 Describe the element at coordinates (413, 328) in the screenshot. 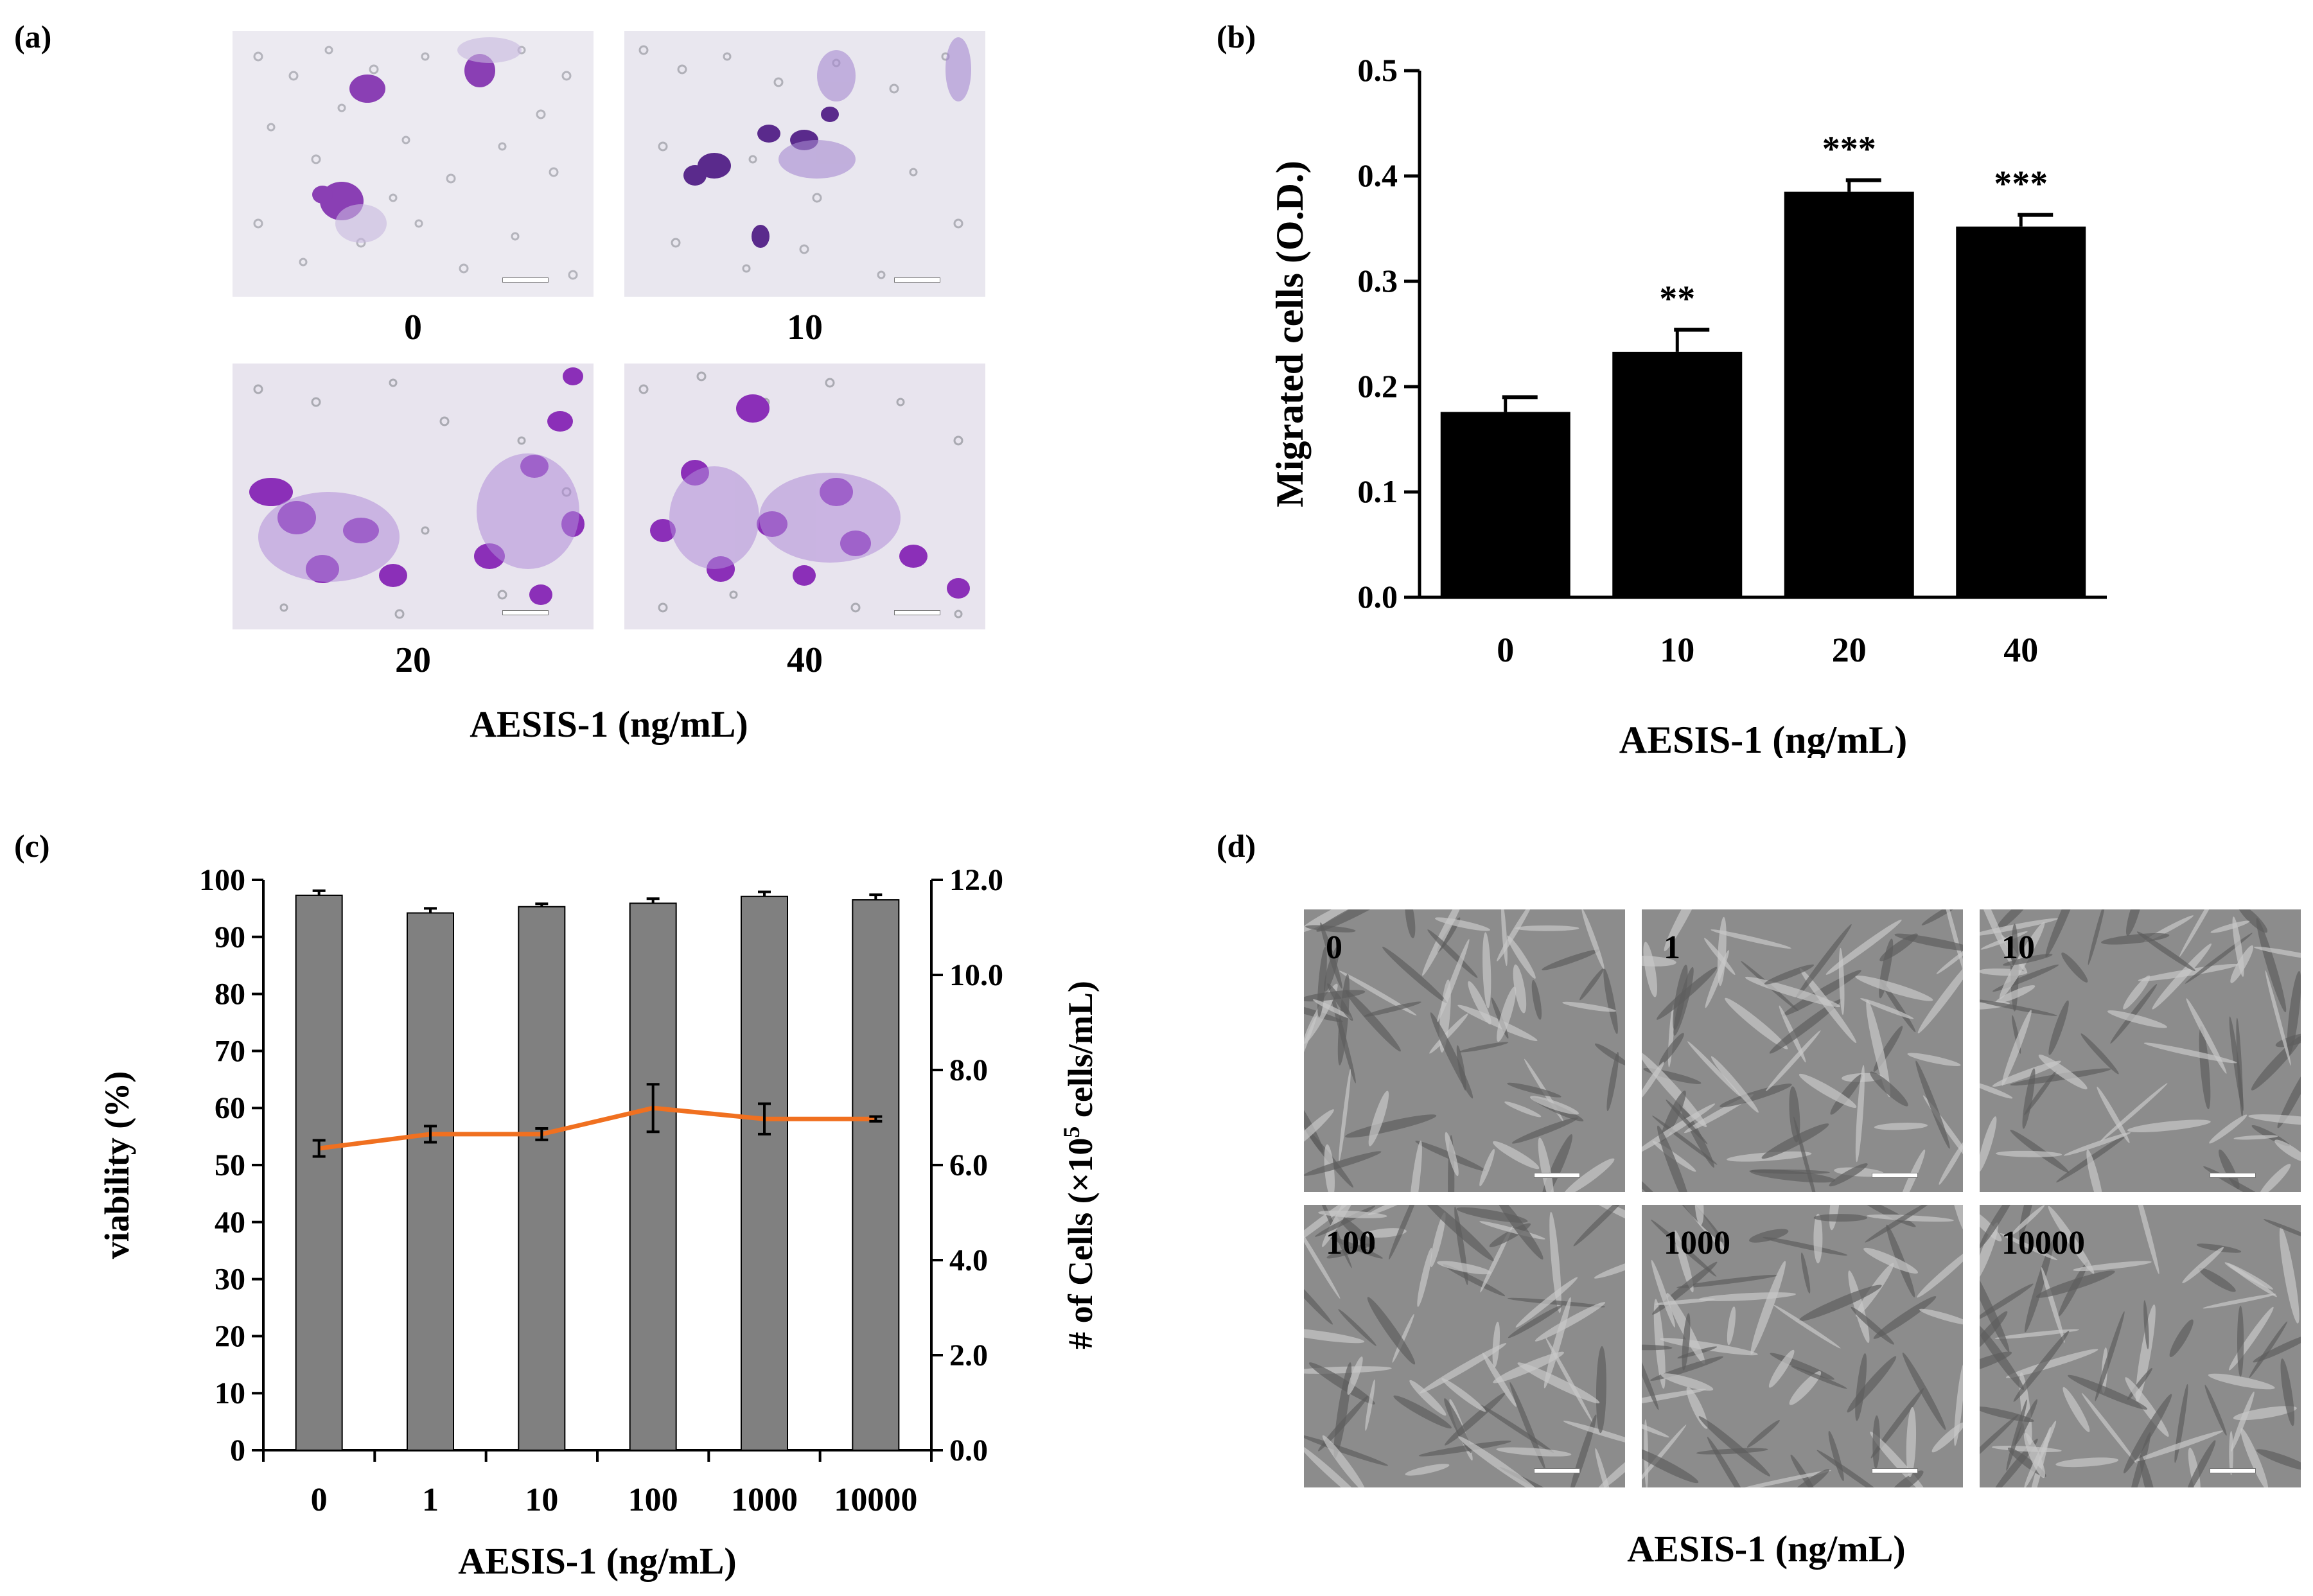

I see `micrograph-label-0: 0` at that location.